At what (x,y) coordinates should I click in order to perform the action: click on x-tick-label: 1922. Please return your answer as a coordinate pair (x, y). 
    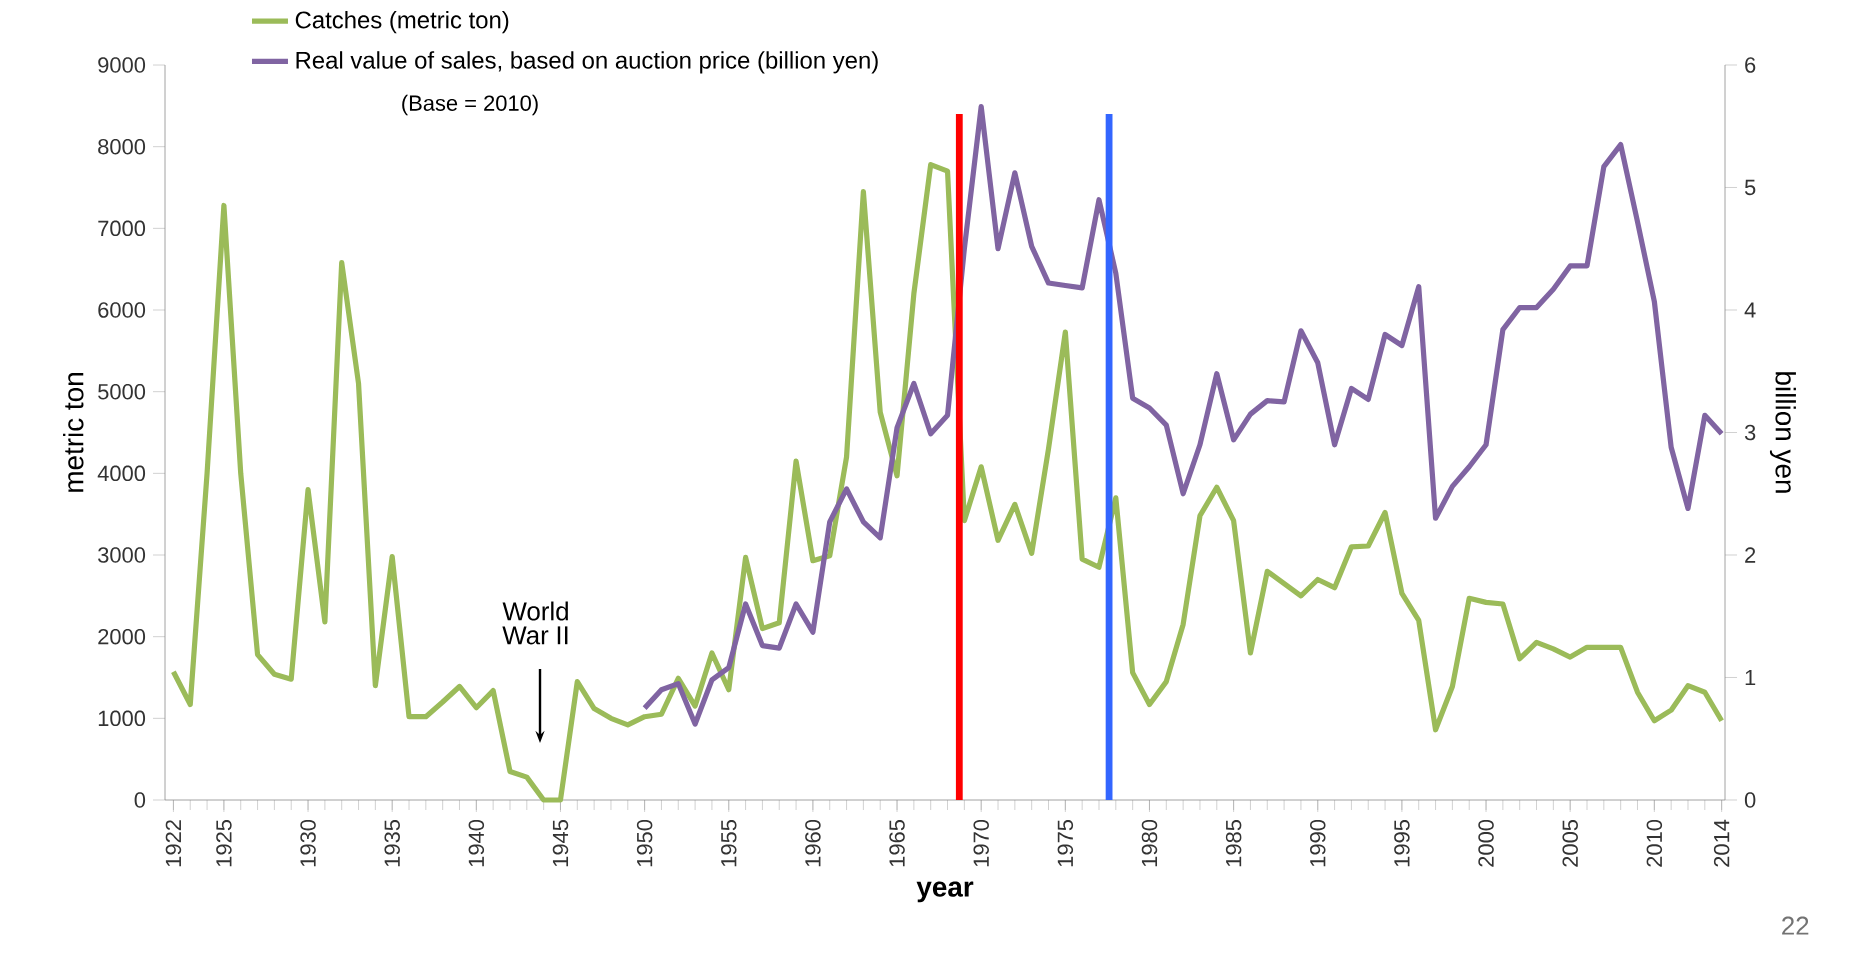
    Looking at the image, I should click on (173, 843).